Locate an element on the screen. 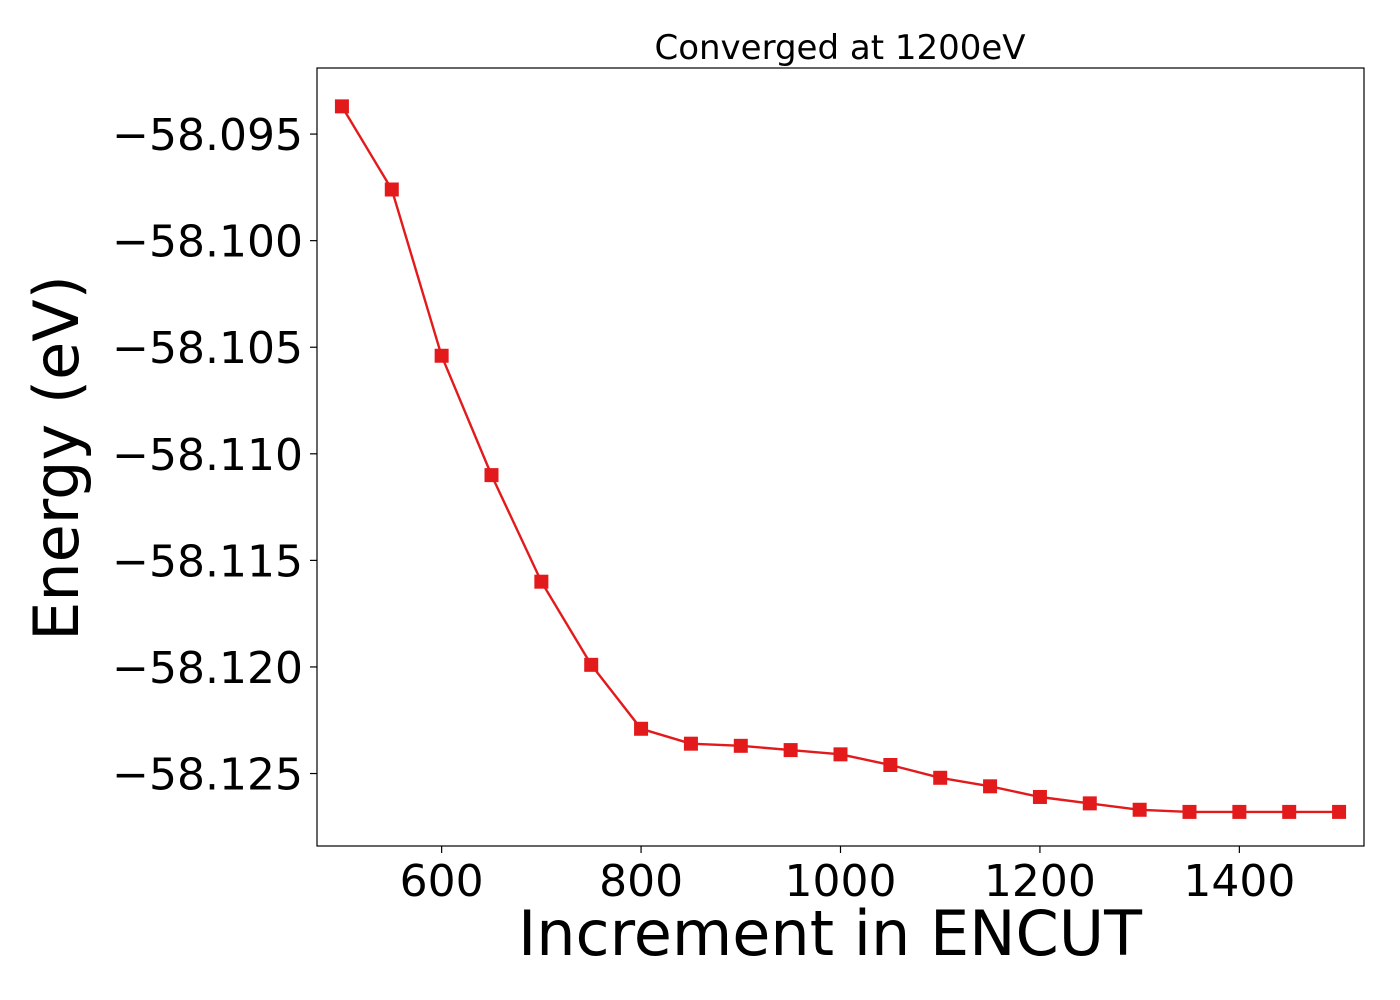 This screenshot has height=1000, width=1400. x-tick-label: 600 is located at coordinates (442, 881).